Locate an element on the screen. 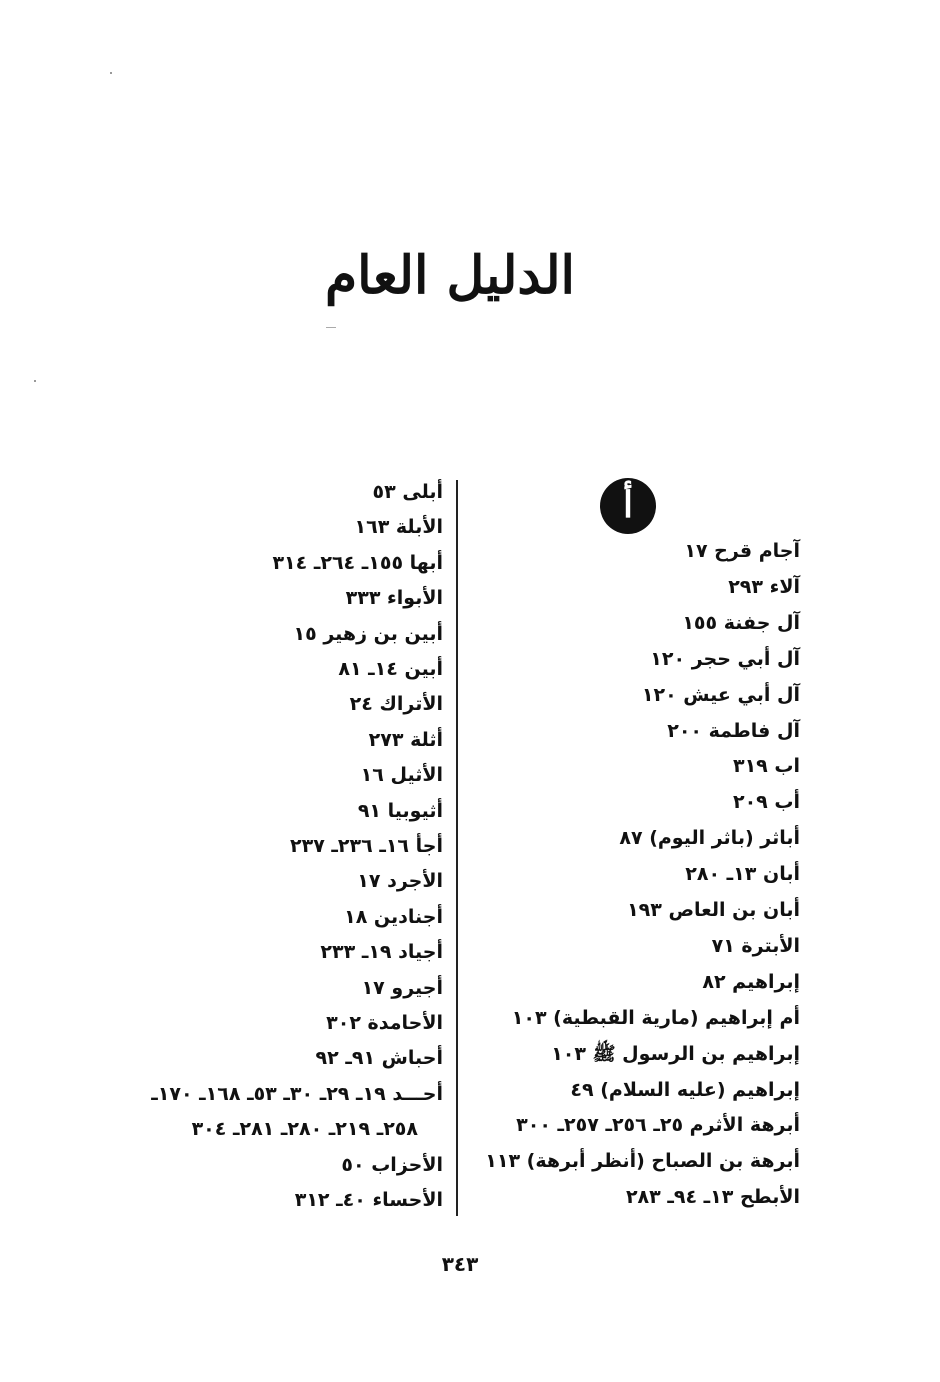 The height and width of the screenshot is (1382, 940). index-entry: أبرهة الأثرم ٢٥ـ ٢٥٦ـ ٢٥٧ـ ٣٠٠ is located at coordinates (658, 1125).